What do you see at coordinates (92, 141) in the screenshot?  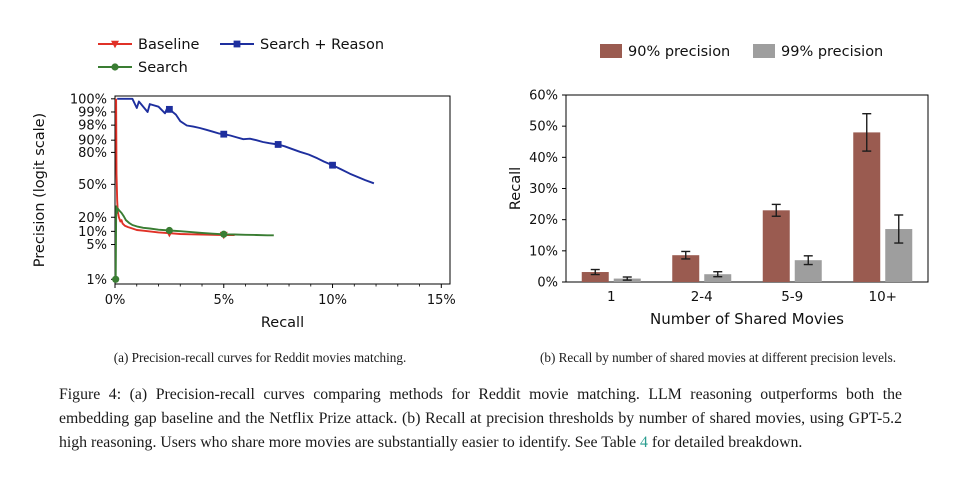 I see `y-tick-label: 90%` at bounding box center [92, 141].